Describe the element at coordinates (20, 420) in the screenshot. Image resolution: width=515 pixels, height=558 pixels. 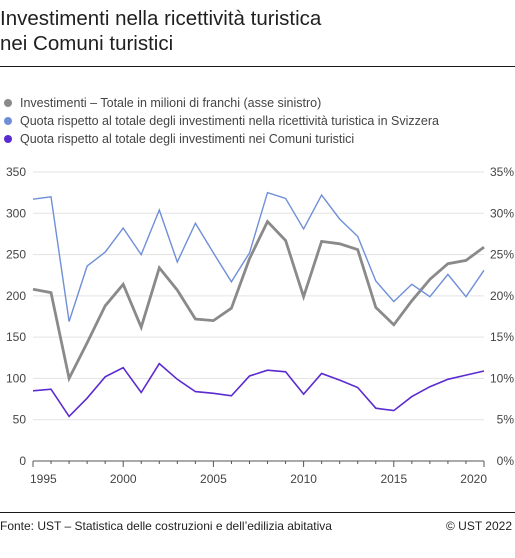
I see `y-left-tick-label: 50` at that location.